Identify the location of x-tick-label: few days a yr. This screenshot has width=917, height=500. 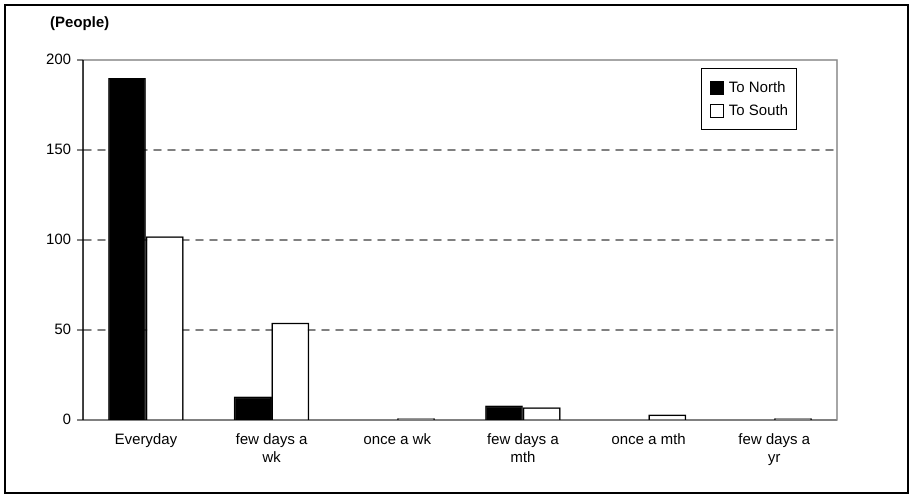
(774, 448).